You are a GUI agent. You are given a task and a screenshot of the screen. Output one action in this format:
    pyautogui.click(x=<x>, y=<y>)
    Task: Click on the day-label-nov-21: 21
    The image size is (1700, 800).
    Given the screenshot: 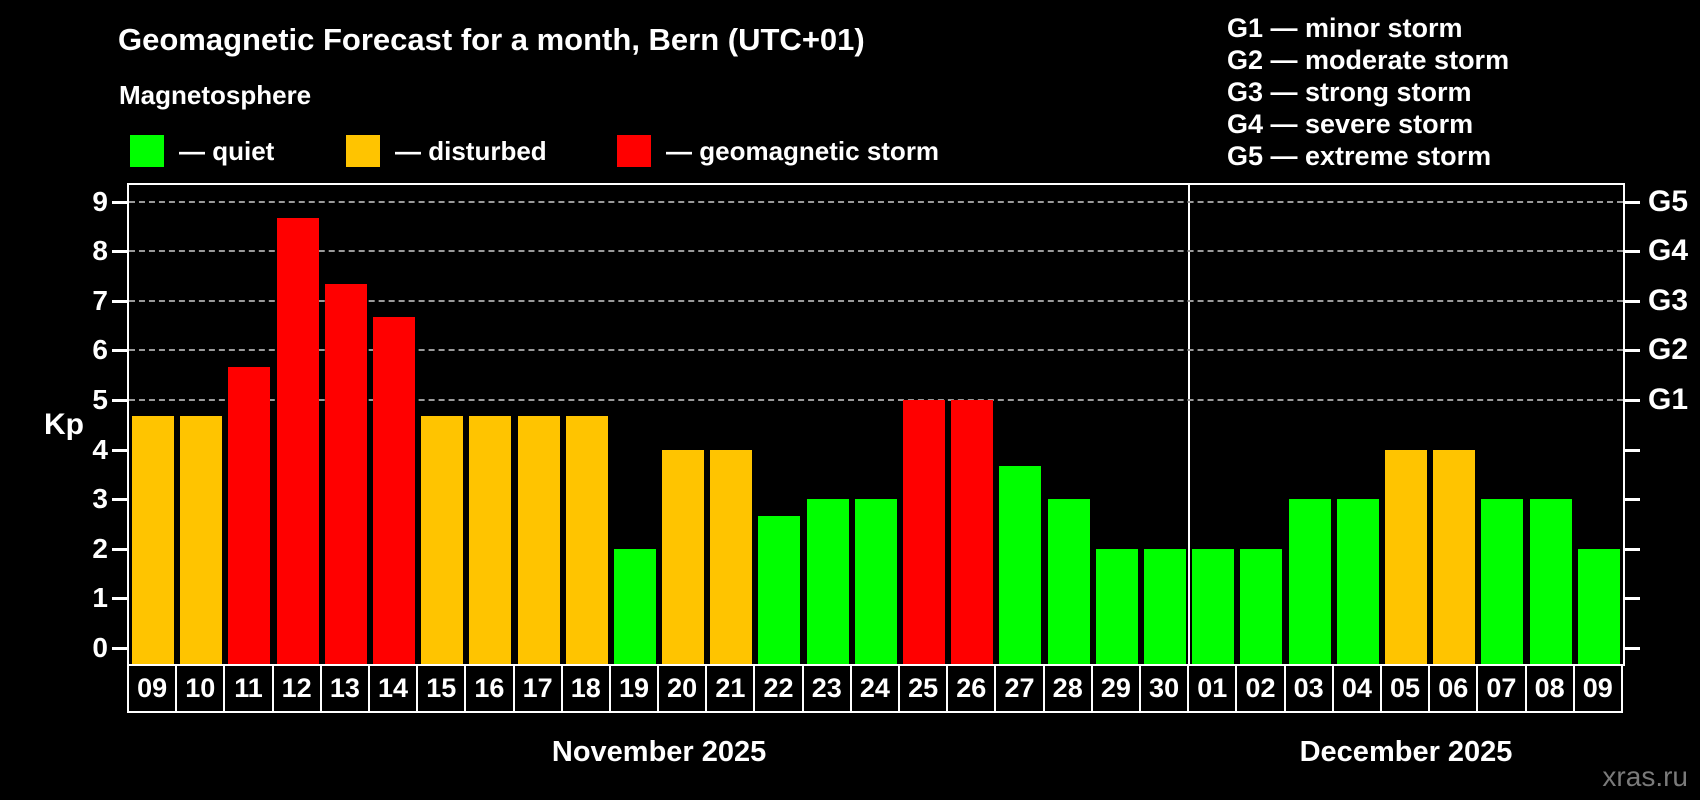 What is the action you would take?
    pyautogui.click(x=730, y=688)
    